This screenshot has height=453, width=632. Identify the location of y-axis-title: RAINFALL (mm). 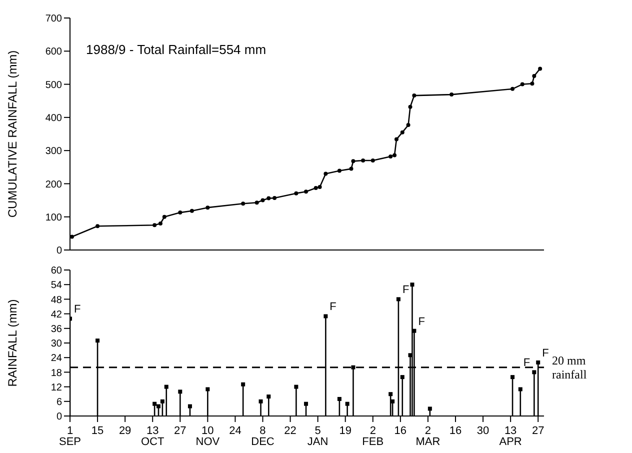
(12, 343).